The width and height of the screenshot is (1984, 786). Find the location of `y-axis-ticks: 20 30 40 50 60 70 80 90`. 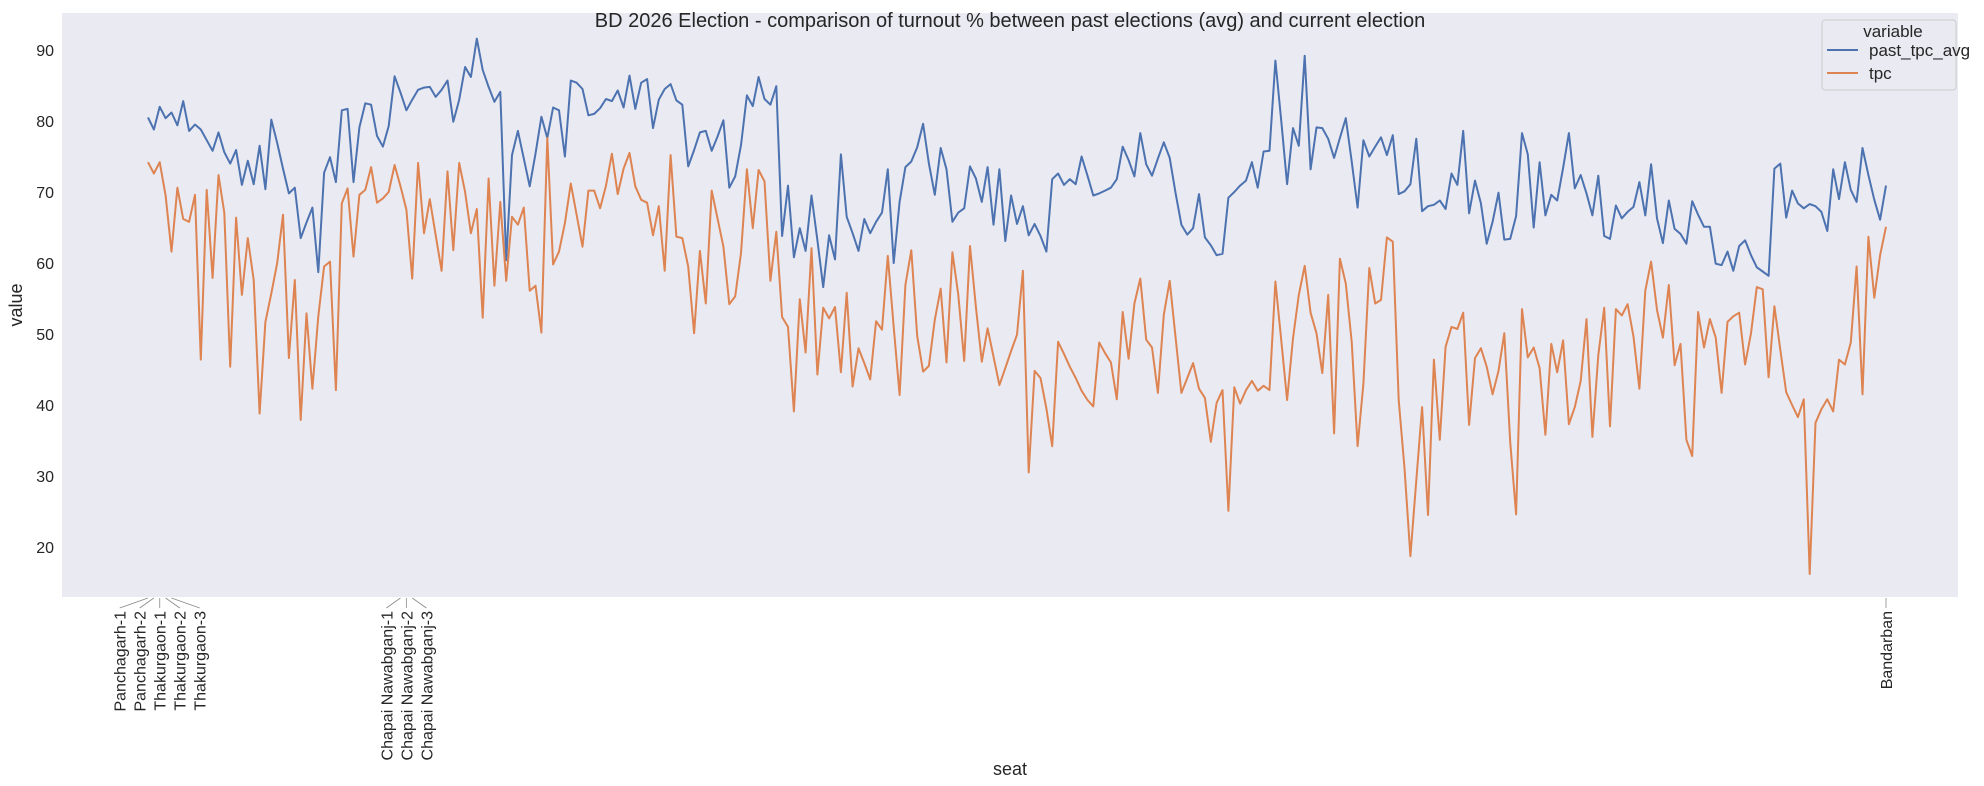

y-axis-ticks: 20 30 40 50 60 70 80 90 is located at coordinates (45, 300).